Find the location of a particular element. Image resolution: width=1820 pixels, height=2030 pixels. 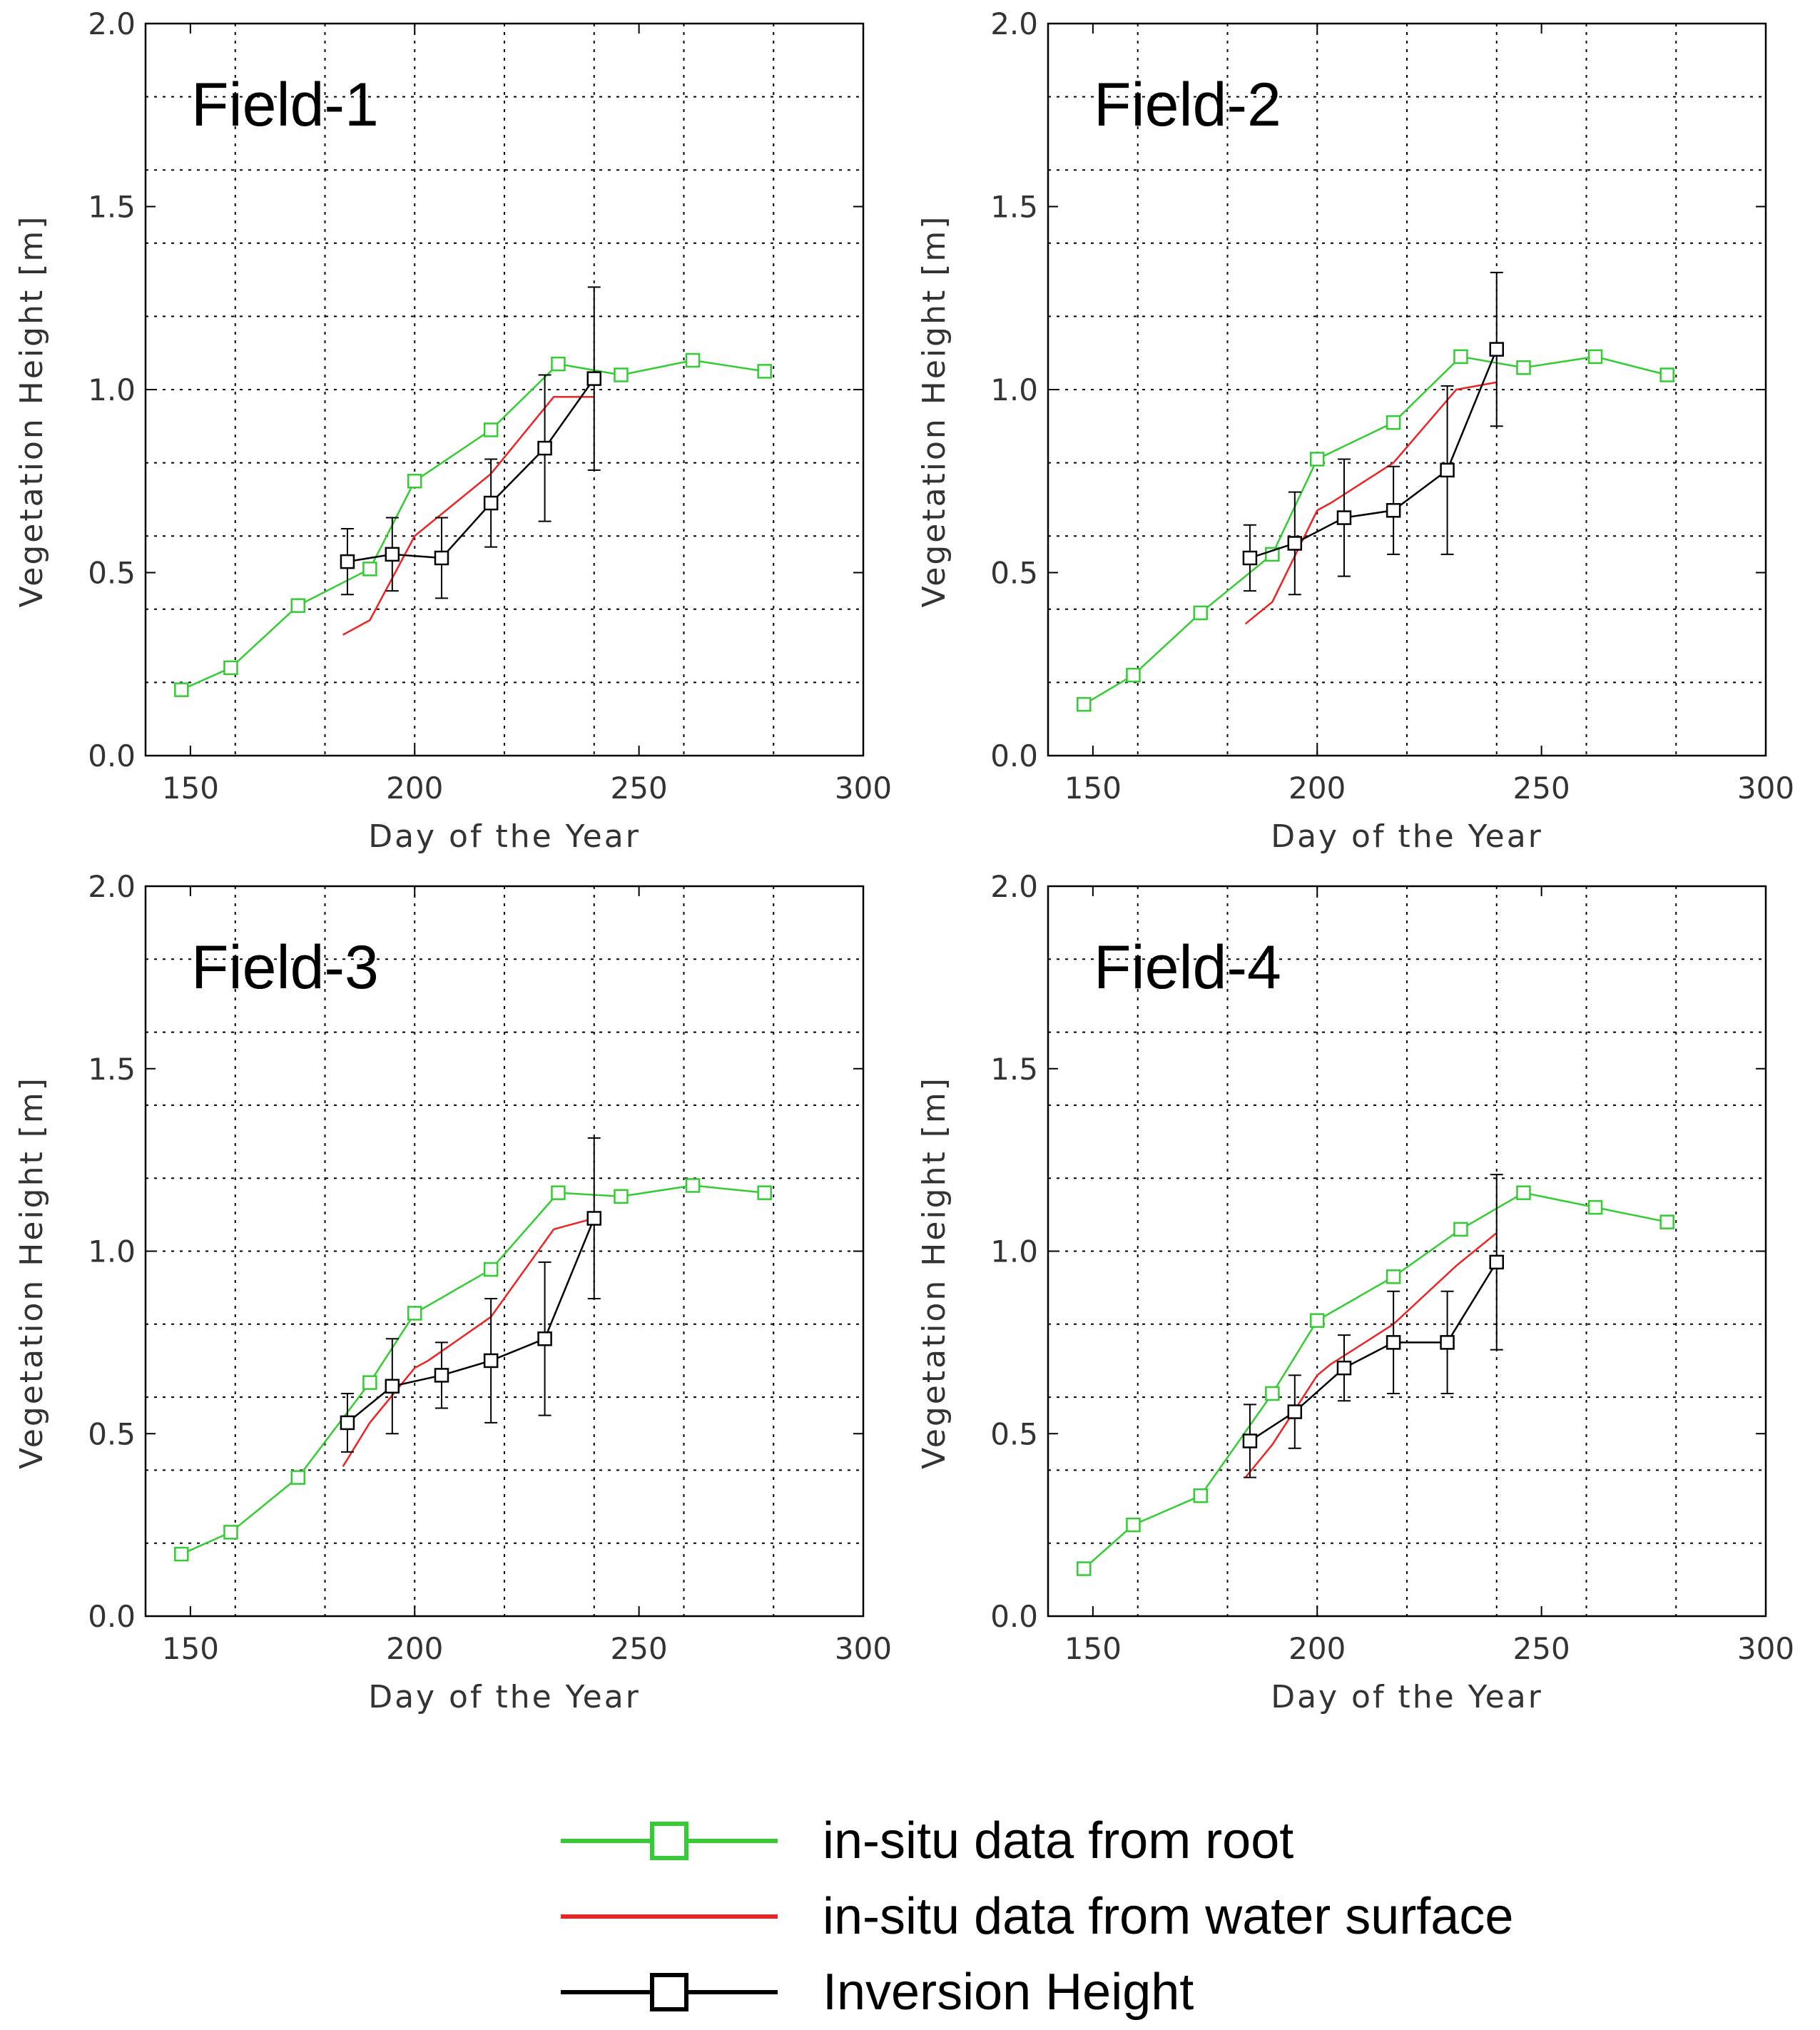

legend-item-3: Inversion Height is located at coordinates (877, 1992).